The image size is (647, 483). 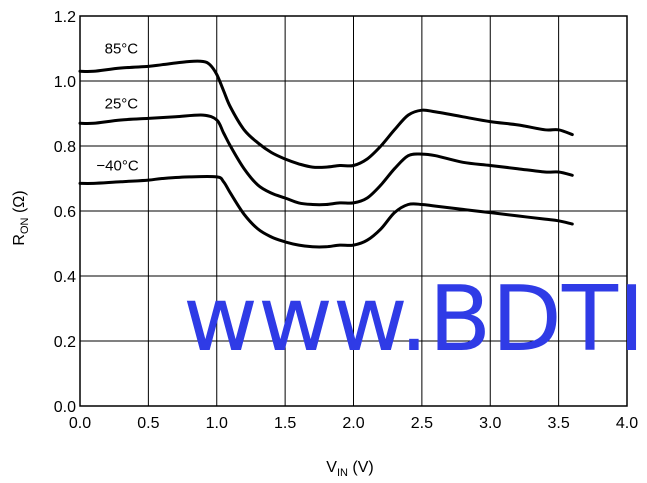 I want to click on x-tick-label: 1.5, so click(x=285, y=423).